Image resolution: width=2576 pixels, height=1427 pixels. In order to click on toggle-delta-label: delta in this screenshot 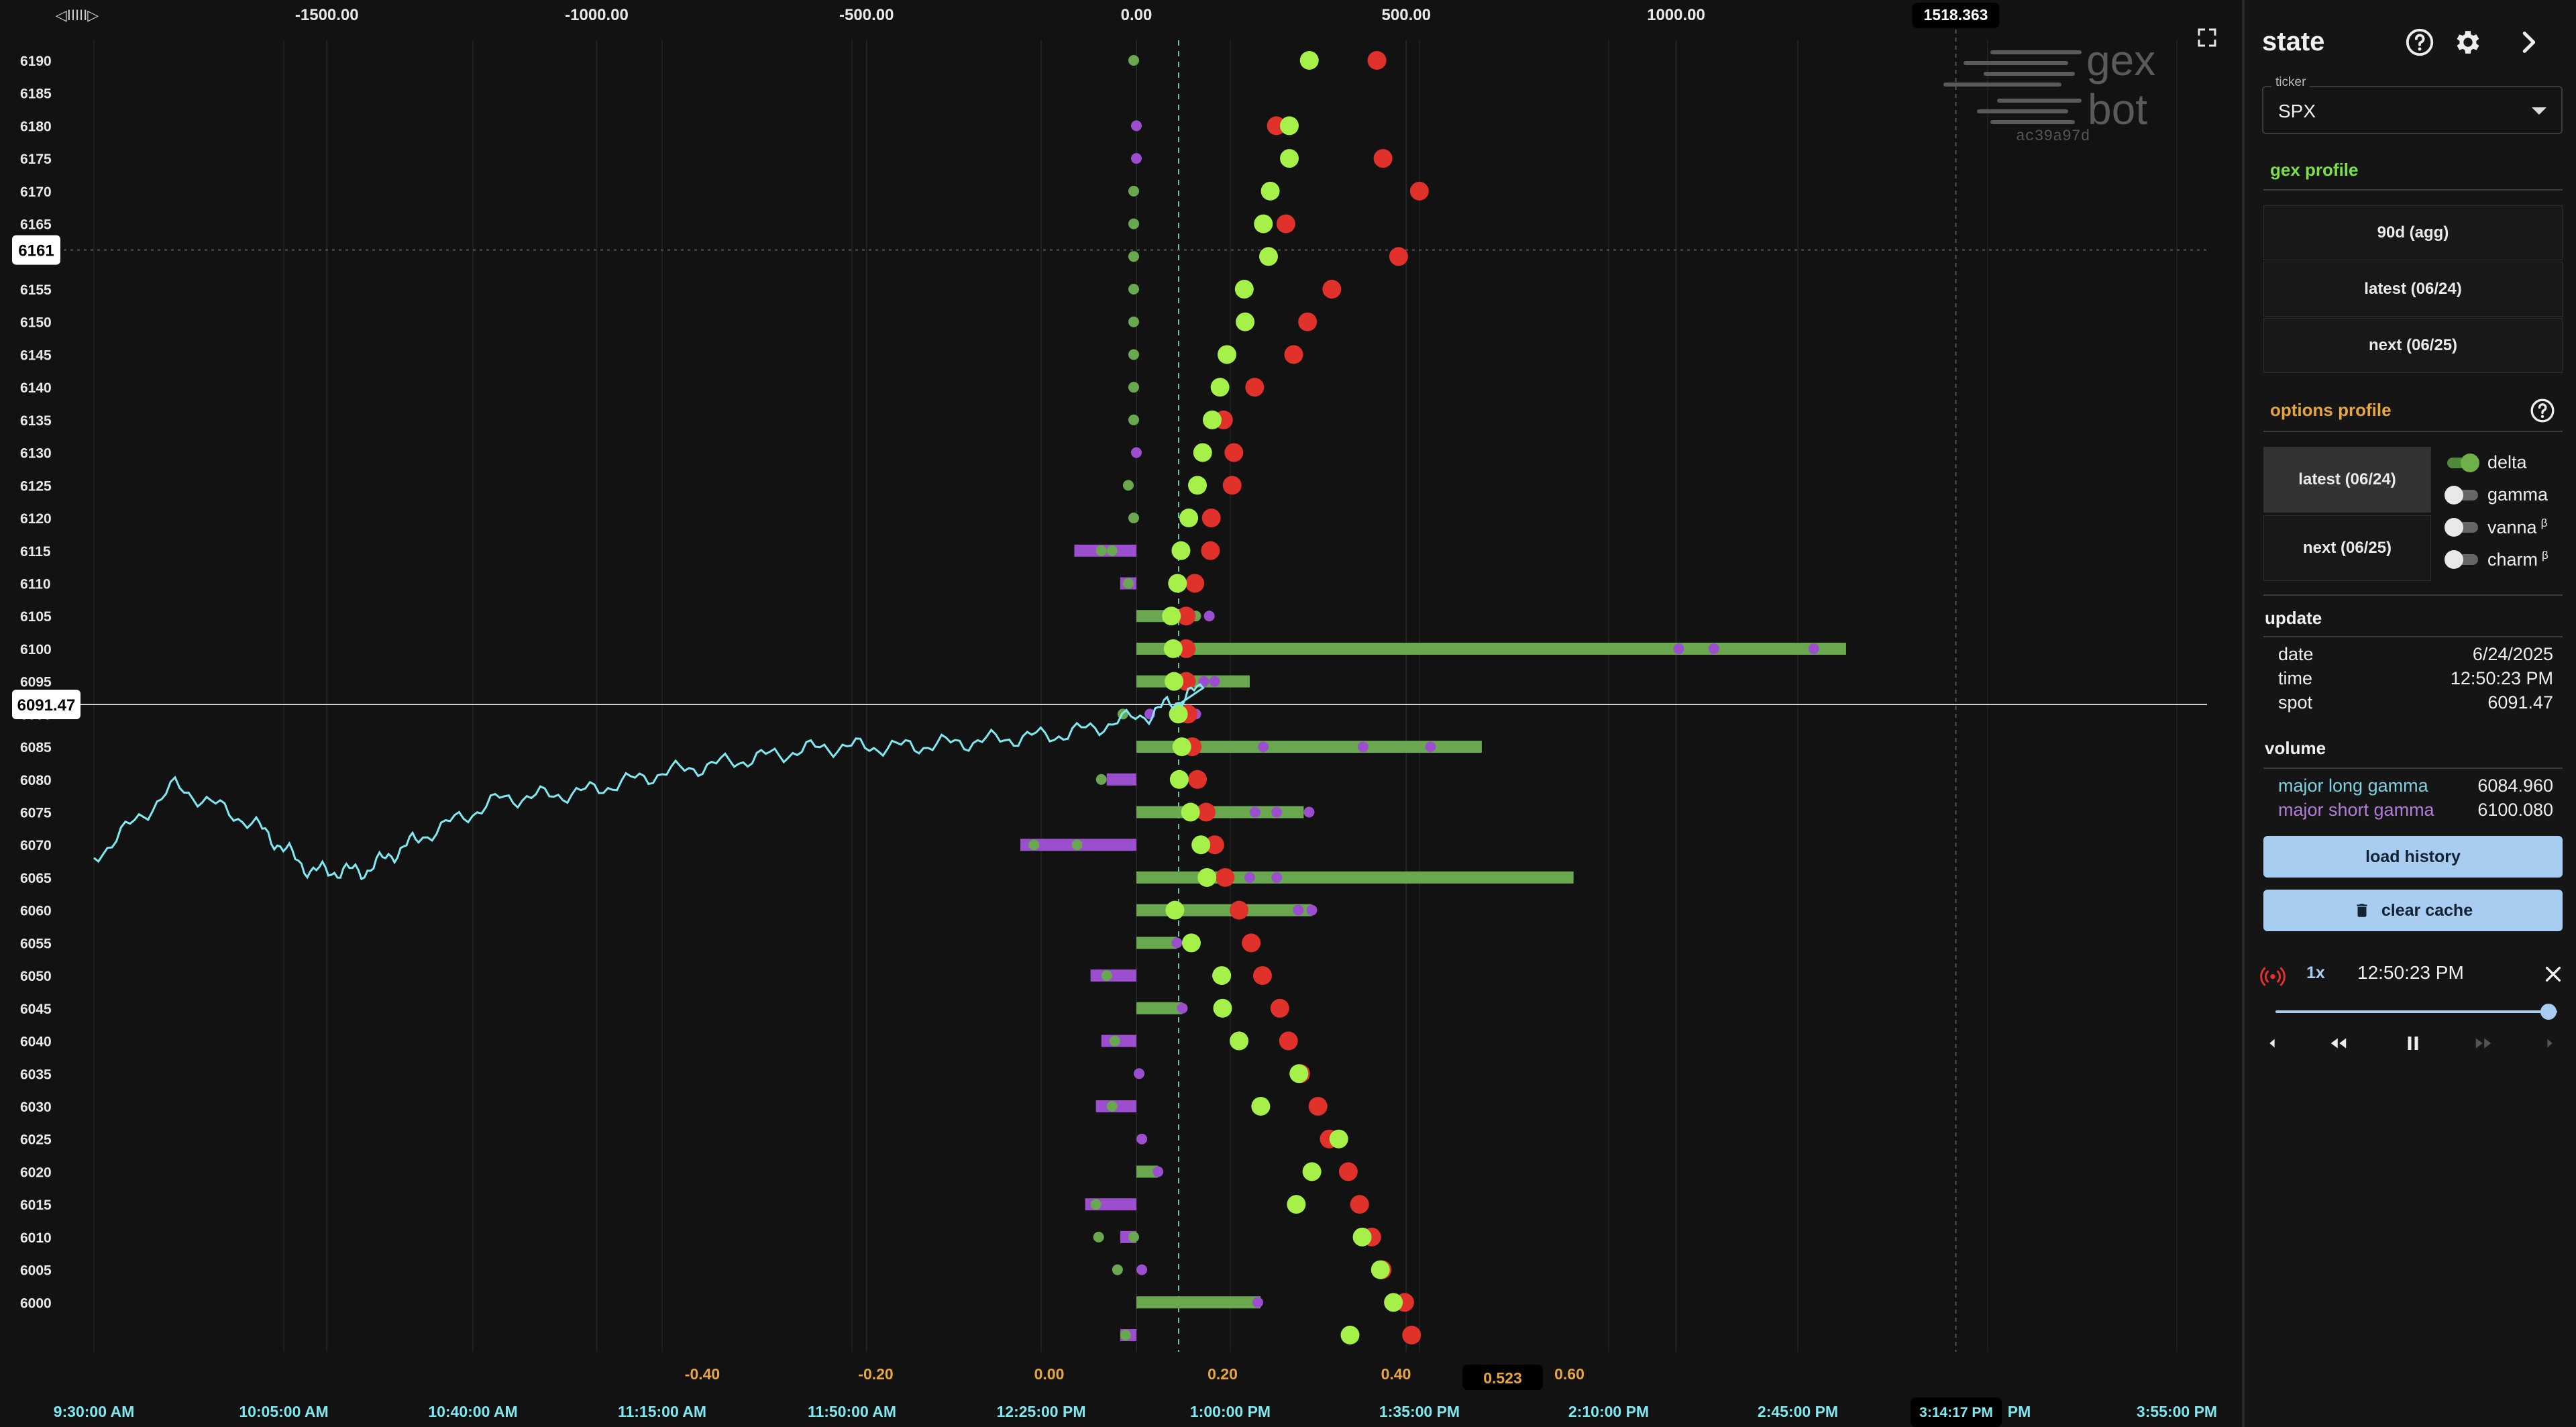, I will do `click(2507, 462)`.